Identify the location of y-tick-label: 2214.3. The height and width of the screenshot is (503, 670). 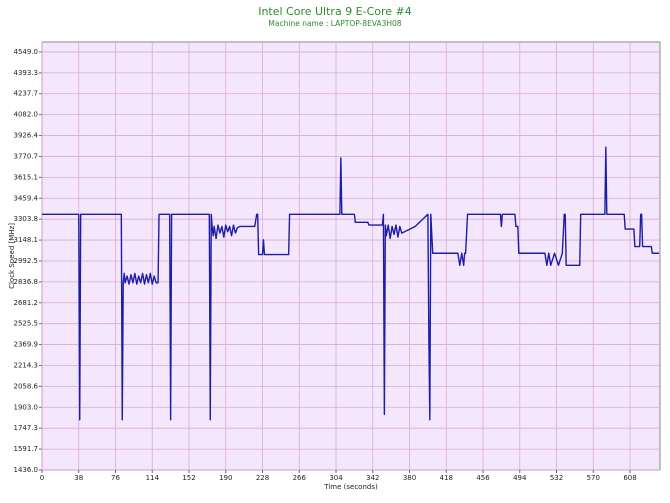
(26, 365).